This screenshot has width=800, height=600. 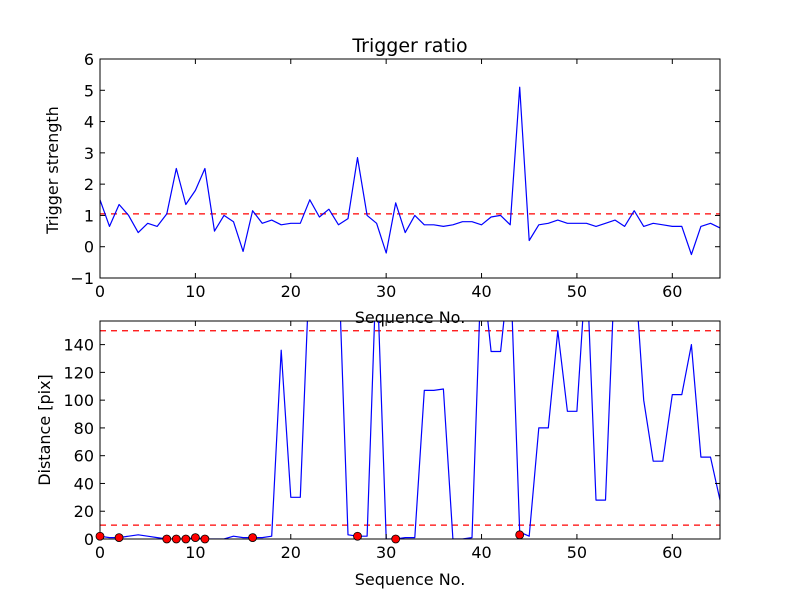 What do you see at coordinates (78, 400) in the screenshot?
I see `y-tick-label: 100` at bounding box center [78, 400].